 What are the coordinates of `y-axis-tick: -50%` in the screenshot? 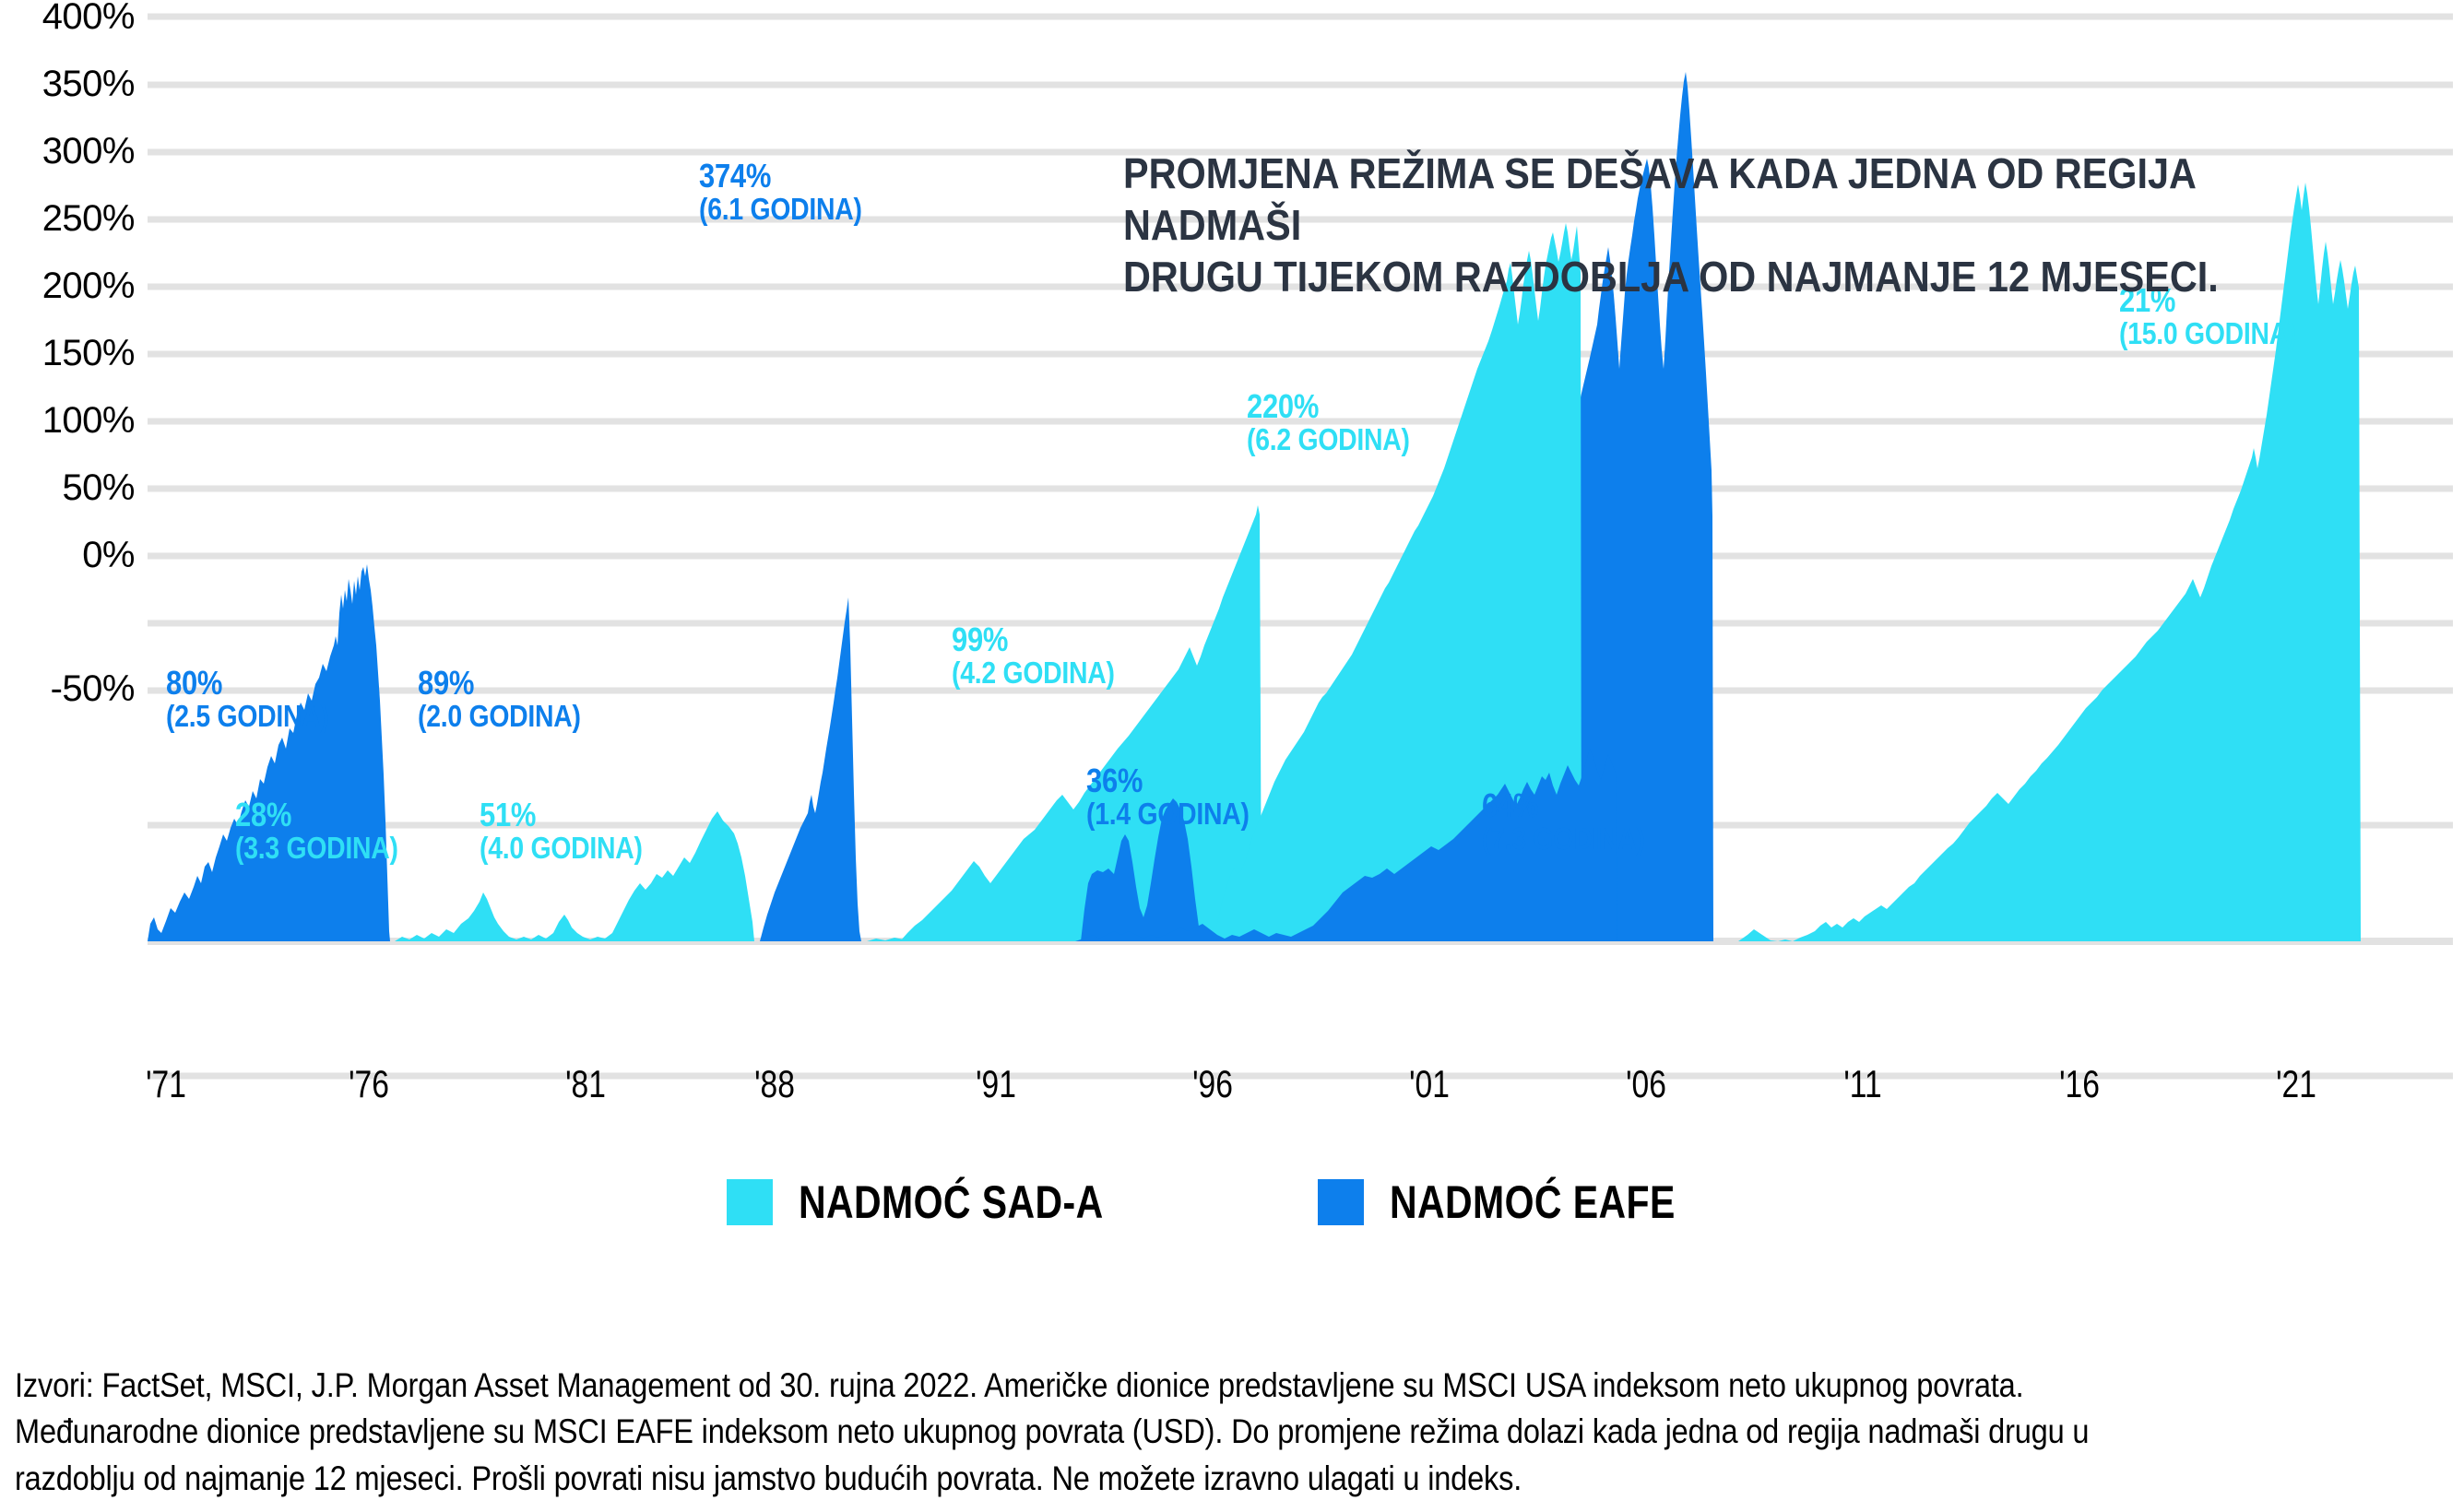 It's located at (93, 689).